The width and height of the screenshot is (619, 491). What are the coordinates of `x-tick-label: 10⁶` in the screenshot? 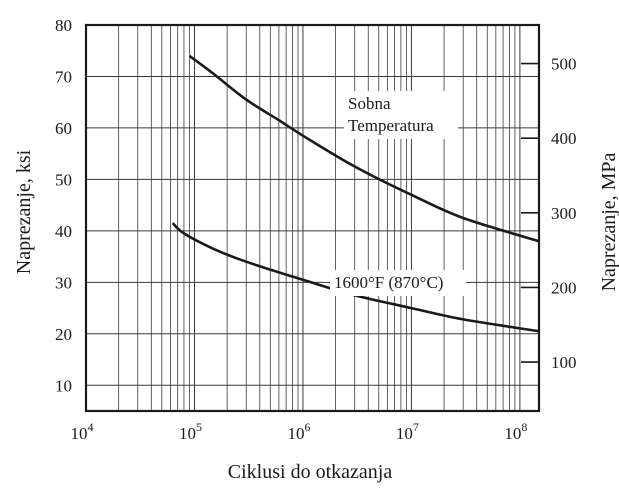 It's located at (298, 431).